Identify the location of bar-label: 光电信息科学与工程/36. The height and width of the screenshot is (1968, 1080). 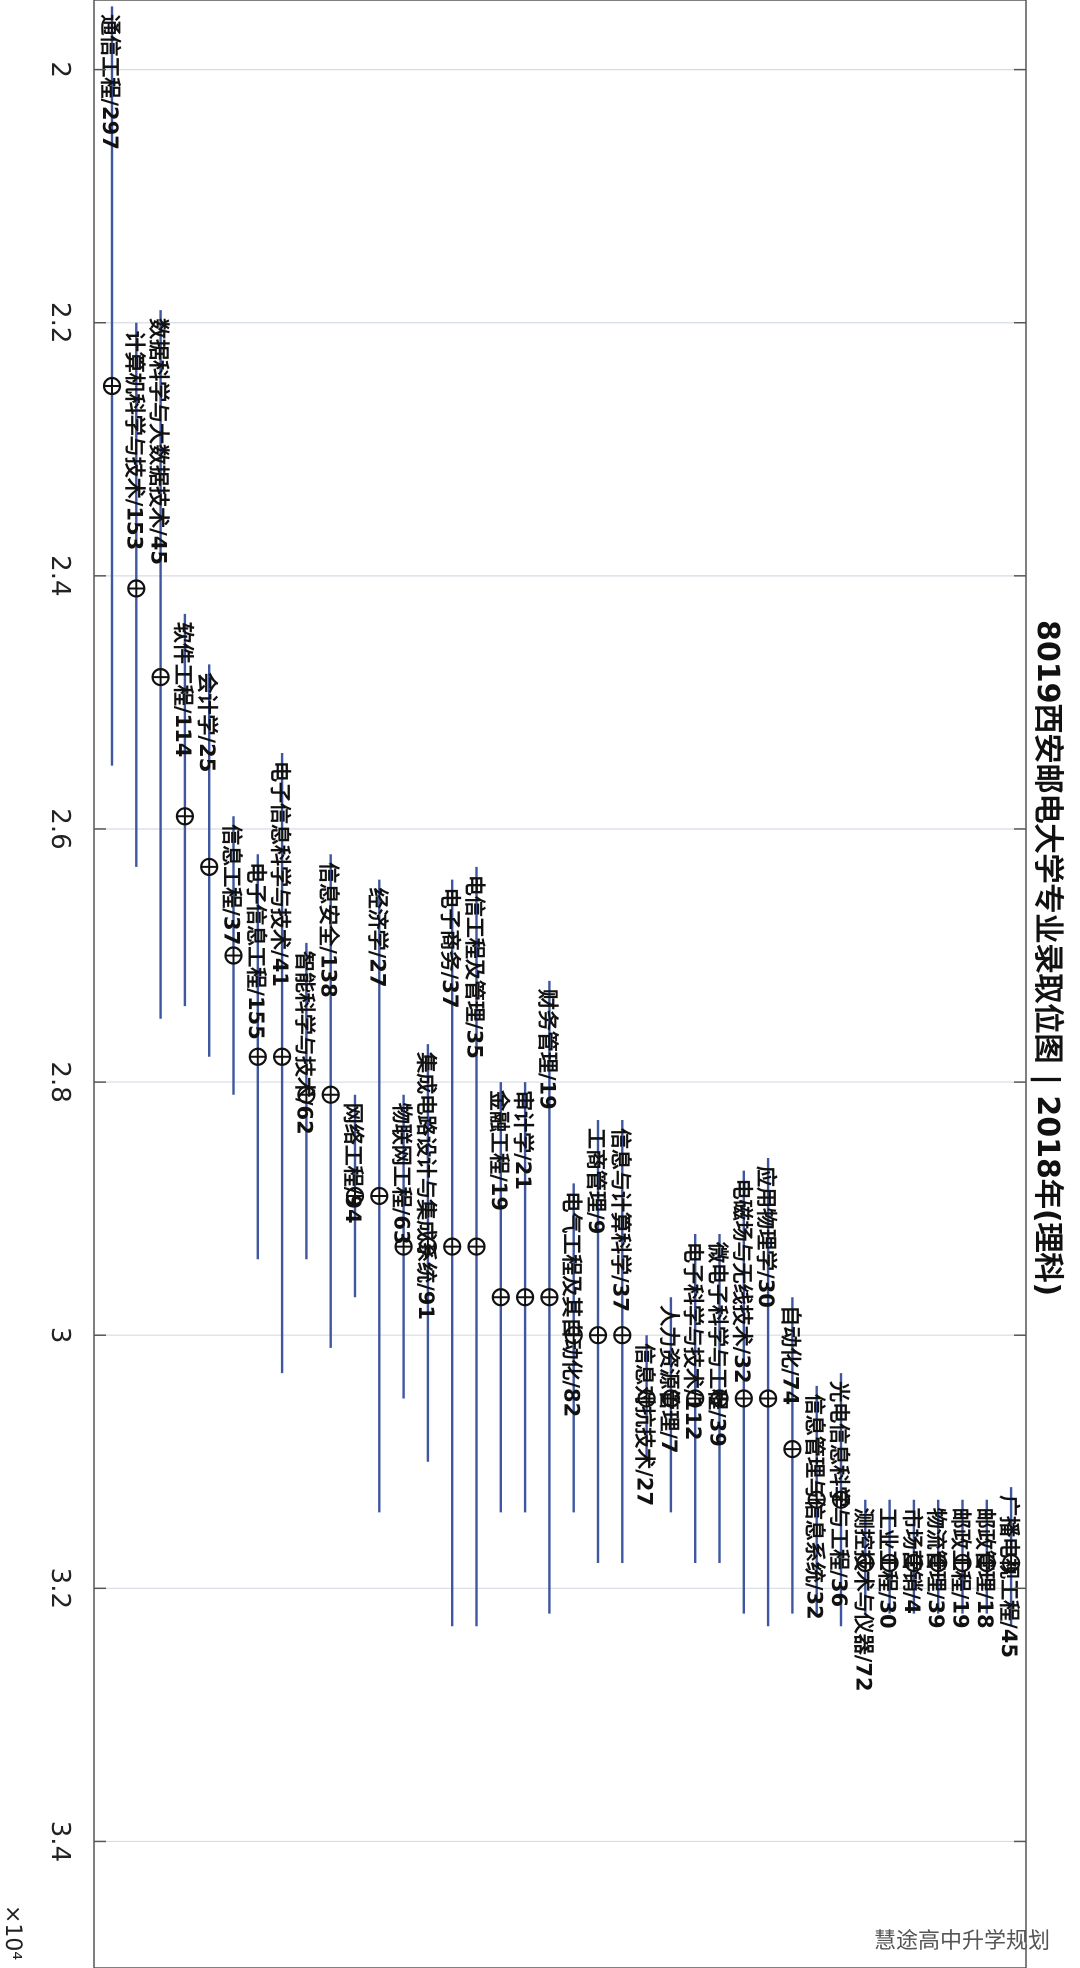
(839, 1493).